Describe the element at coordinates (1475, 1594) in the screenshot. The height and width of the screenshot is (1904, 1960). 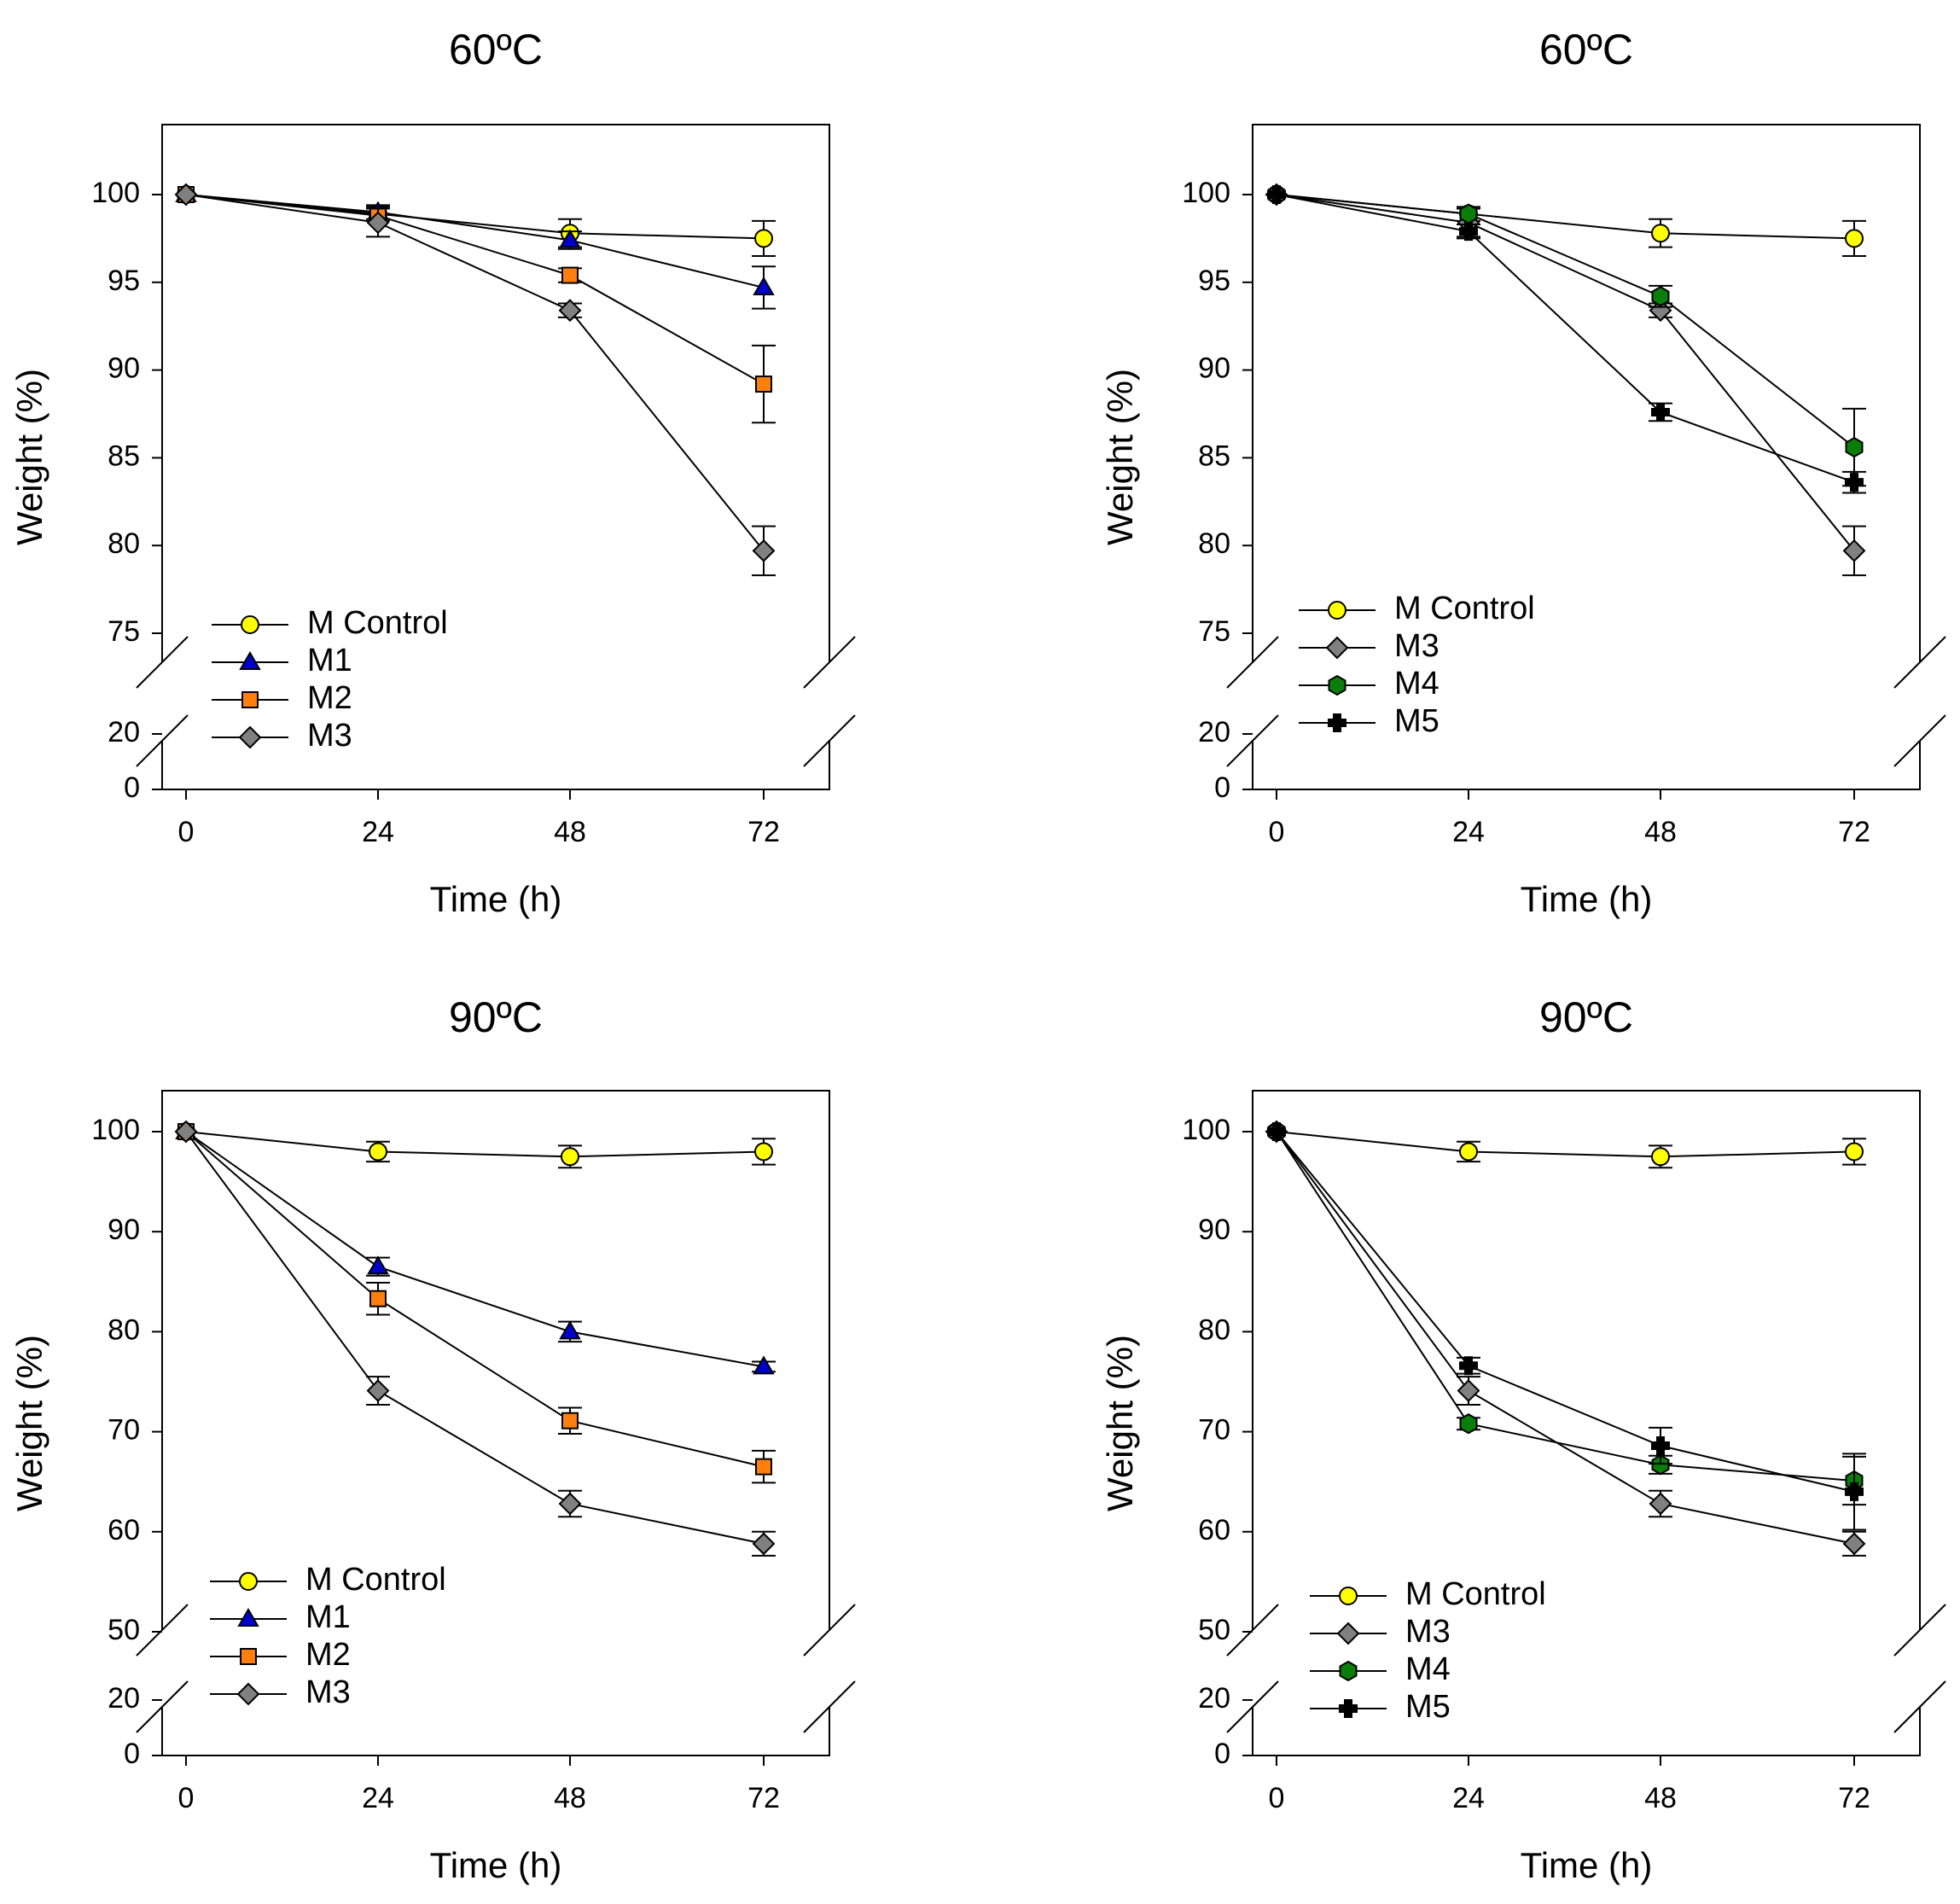
I see `legend-label: M Control` at that location.